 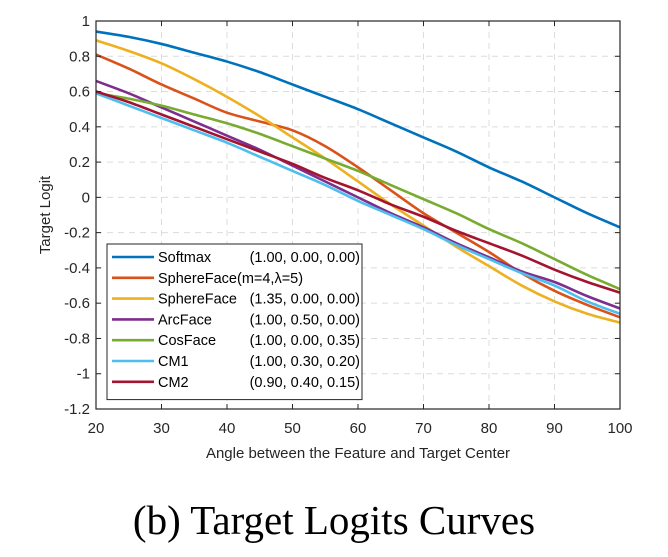 I want to click on y-axis-label: Target Logit, so click(x=45, y=214).